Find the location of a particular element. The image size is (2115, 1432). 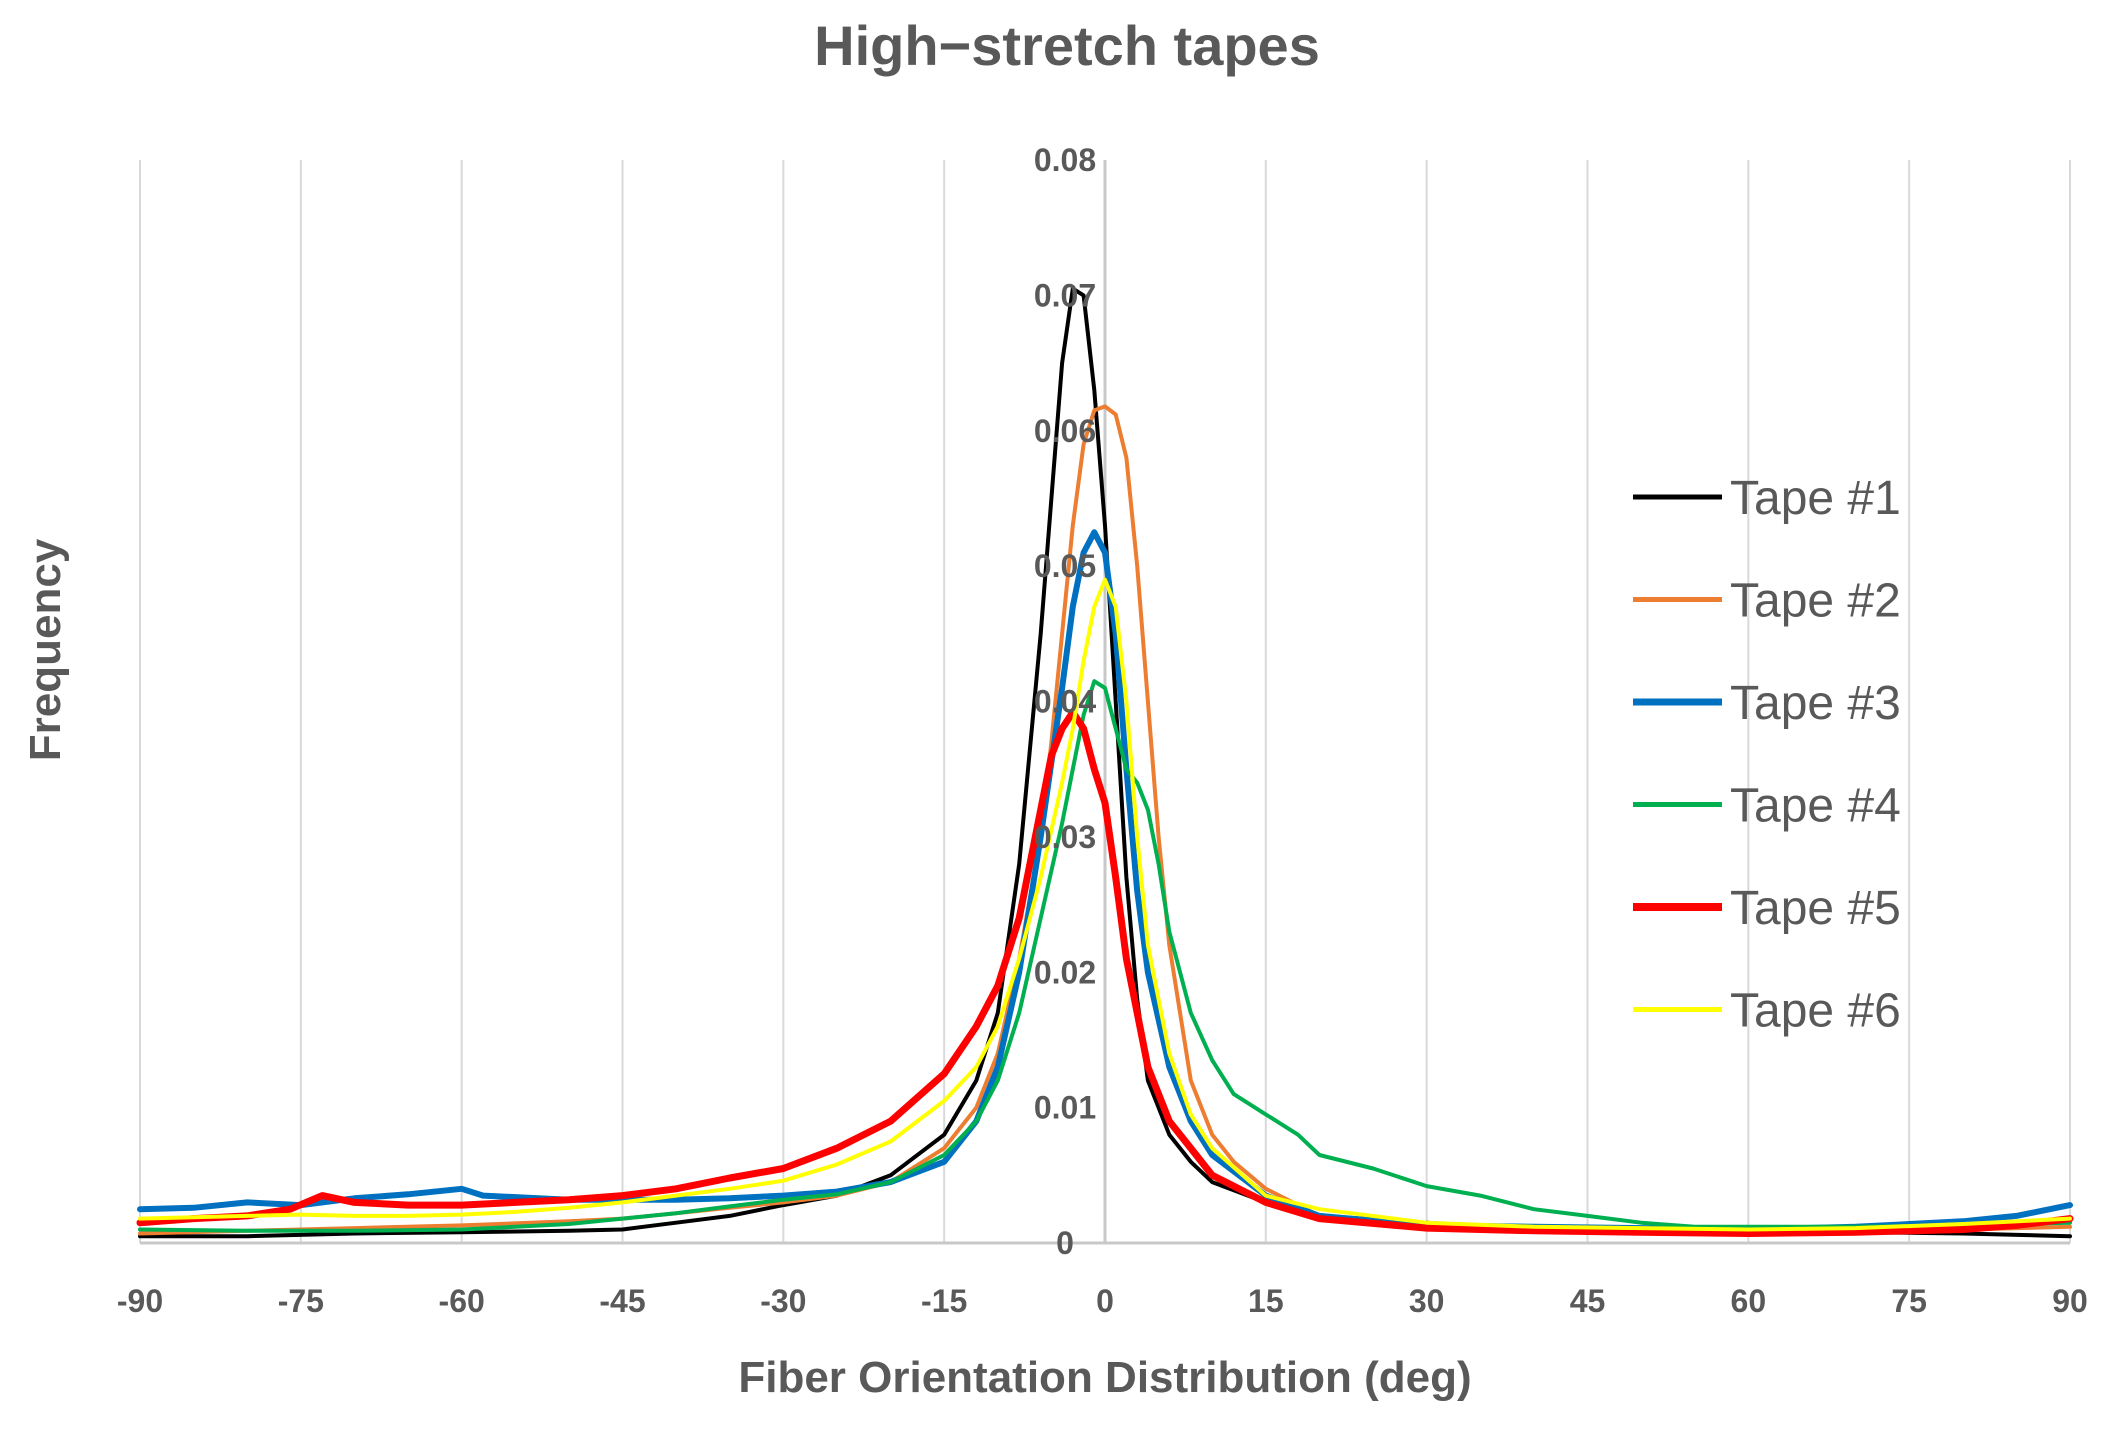

legend-item: Tape #6 is located at coordinates (1767, 1011).